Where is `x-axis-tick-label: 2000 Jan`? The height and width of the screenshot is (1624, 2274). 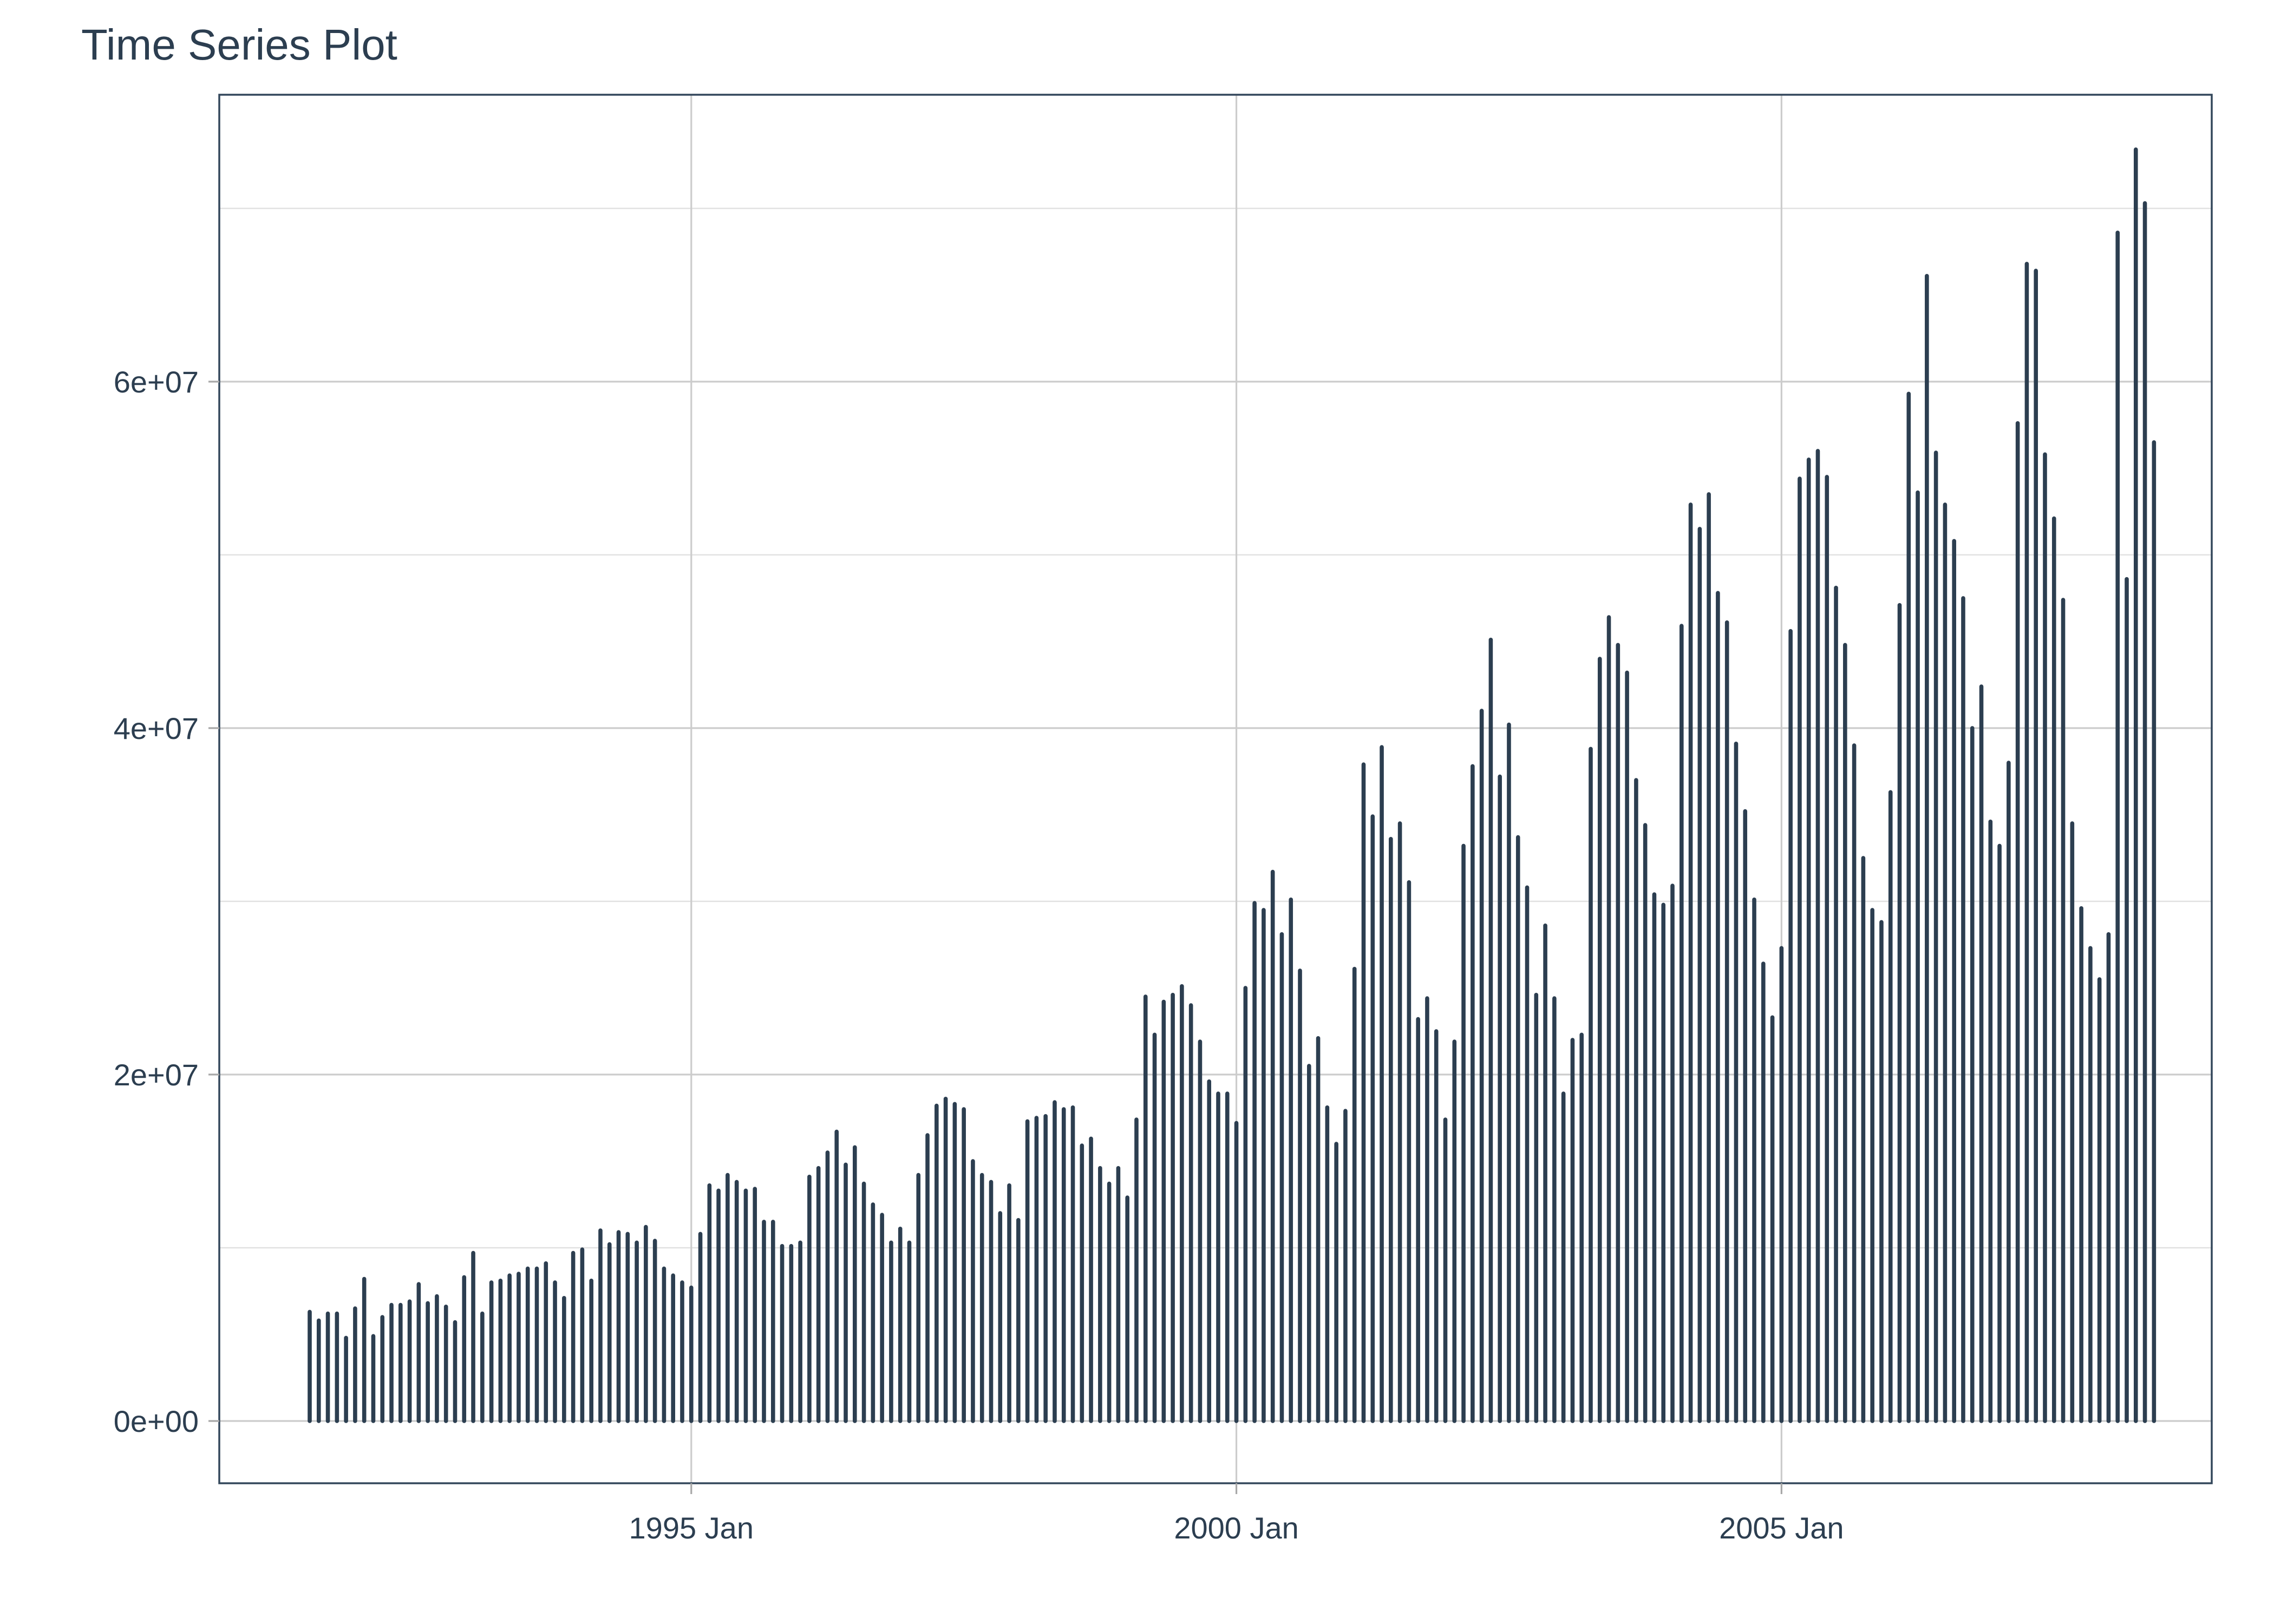
x-axis-tick-label: 2000 Jan is located at coordinates (1236, 1528).